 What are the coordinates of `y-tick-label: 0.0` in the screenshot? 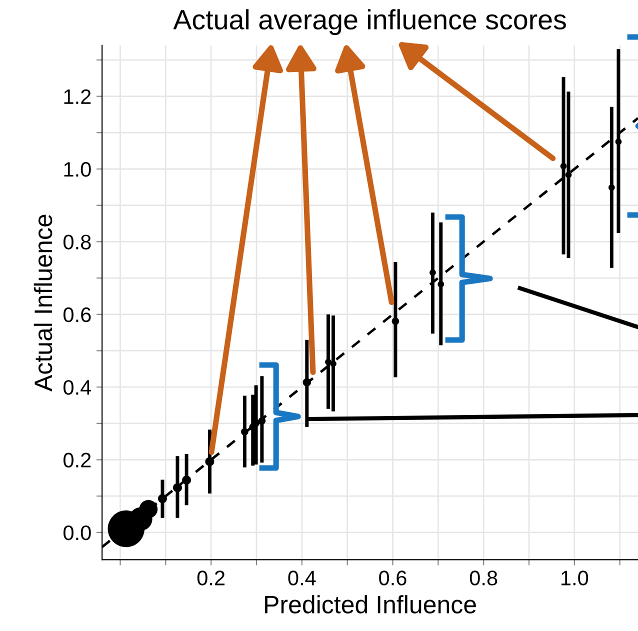 It's located at (77, 532).